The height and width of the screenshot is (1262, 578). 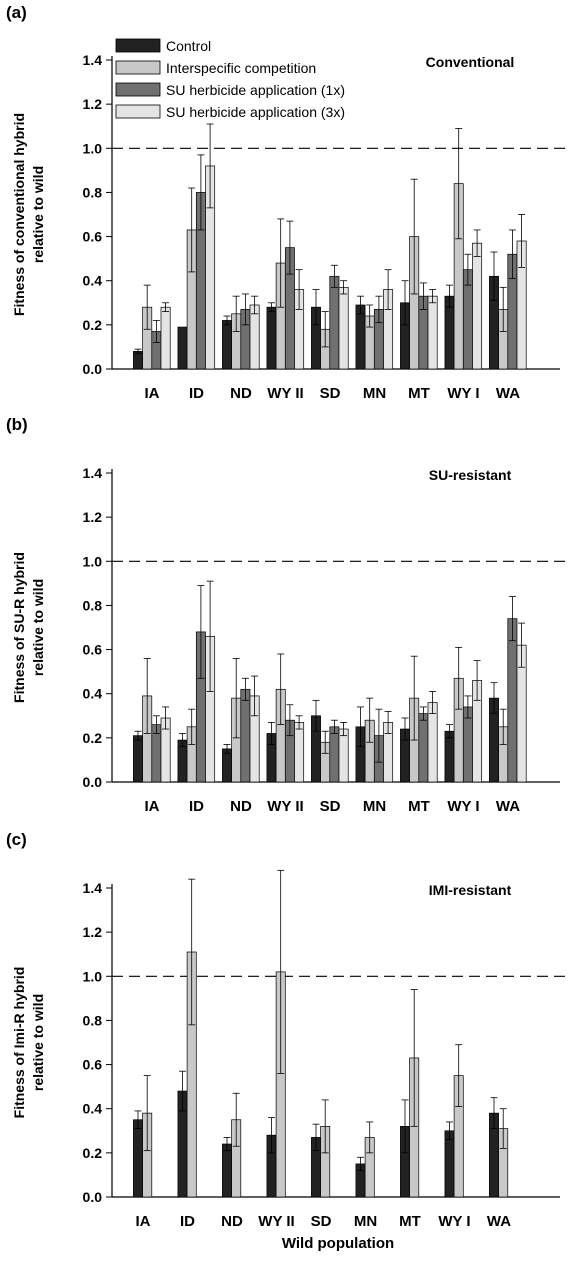 What do you see at coordinates (255, 112) in the screenshot?
I see `legend-label-su-3x: SU herbicide application (3x)` at bounding box center [255, 112].